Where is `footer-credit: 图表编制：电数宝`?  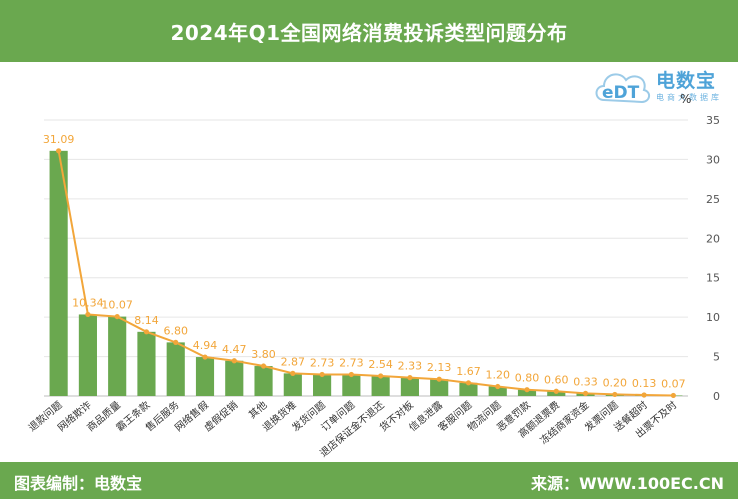 footer-credit: 图表编制：电数宝 is located at coordinates (78, 483).